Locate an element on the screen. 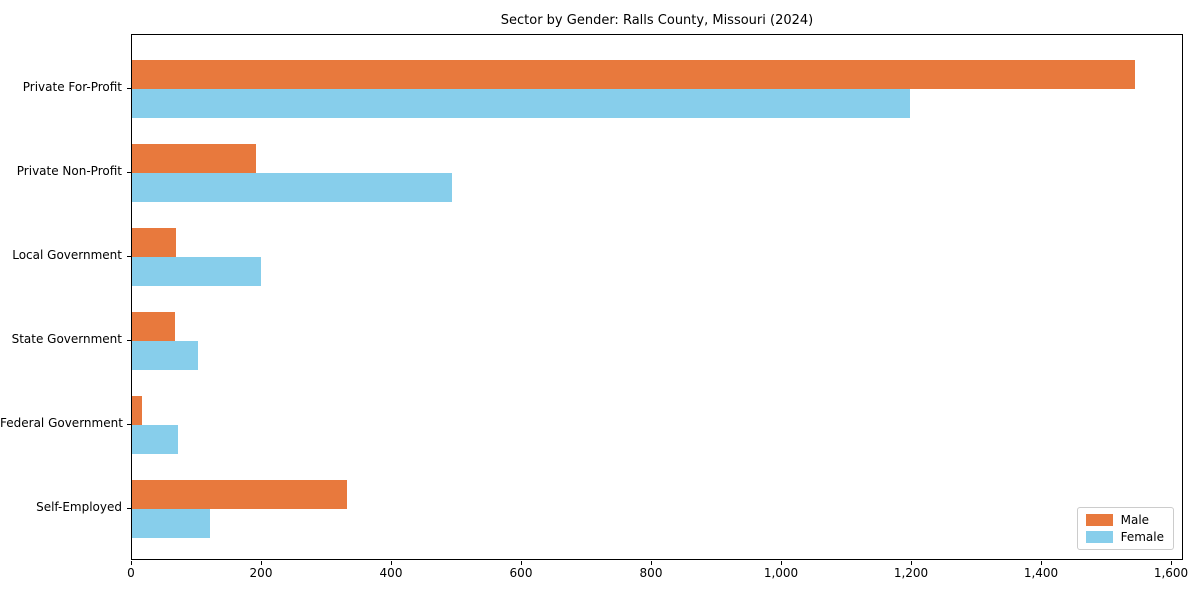  bar-female-private-non-profit is located at coordinates (292, 187).